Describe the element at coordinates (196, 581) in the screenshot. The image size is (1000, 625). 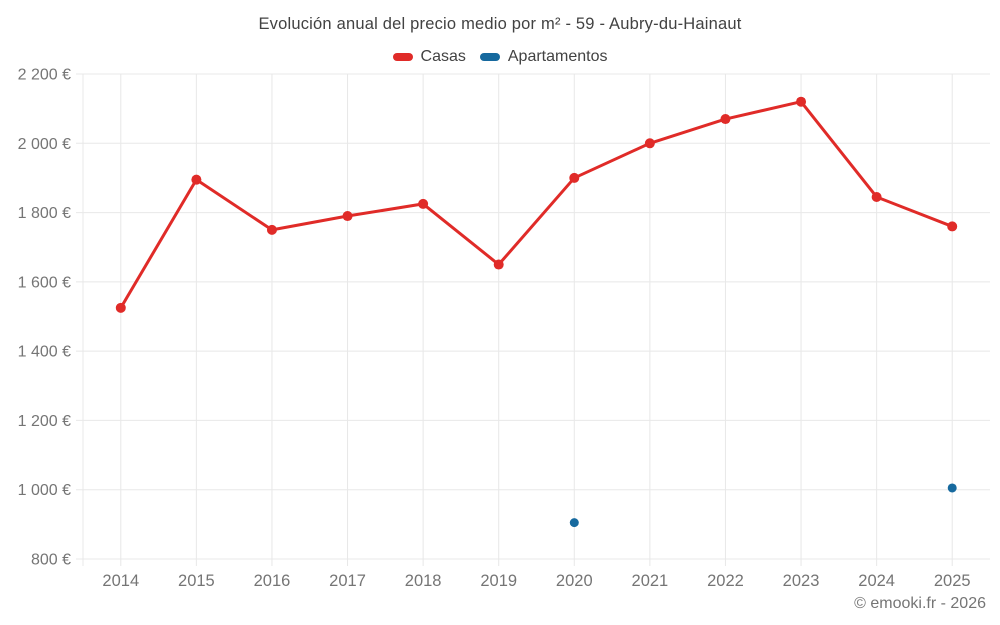
I see `x-tick-label: 2015` at that location.